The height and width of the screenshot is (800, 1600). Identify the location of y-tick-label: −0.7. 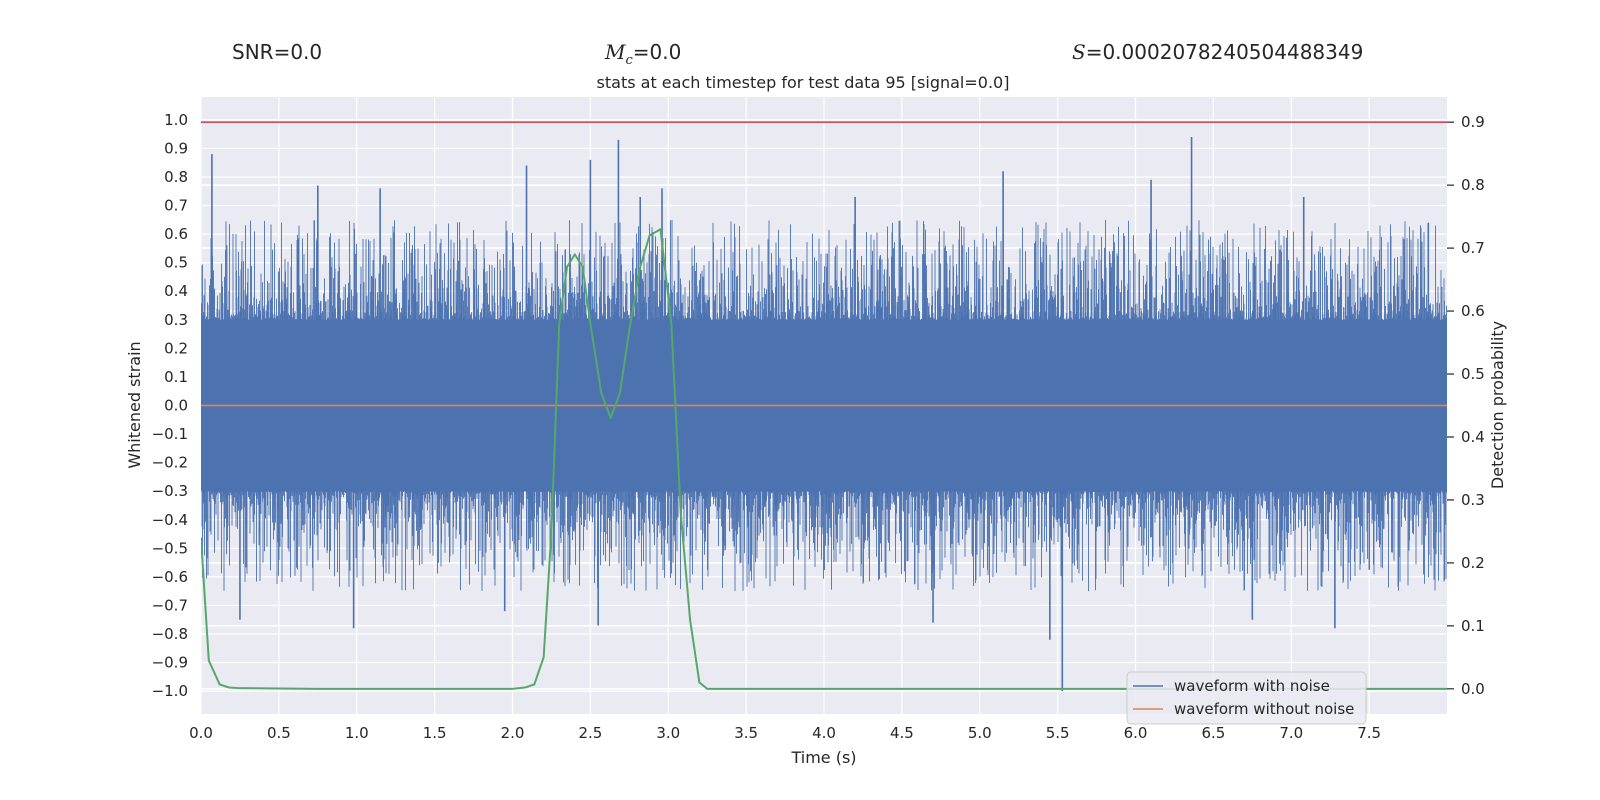
(170, 605).